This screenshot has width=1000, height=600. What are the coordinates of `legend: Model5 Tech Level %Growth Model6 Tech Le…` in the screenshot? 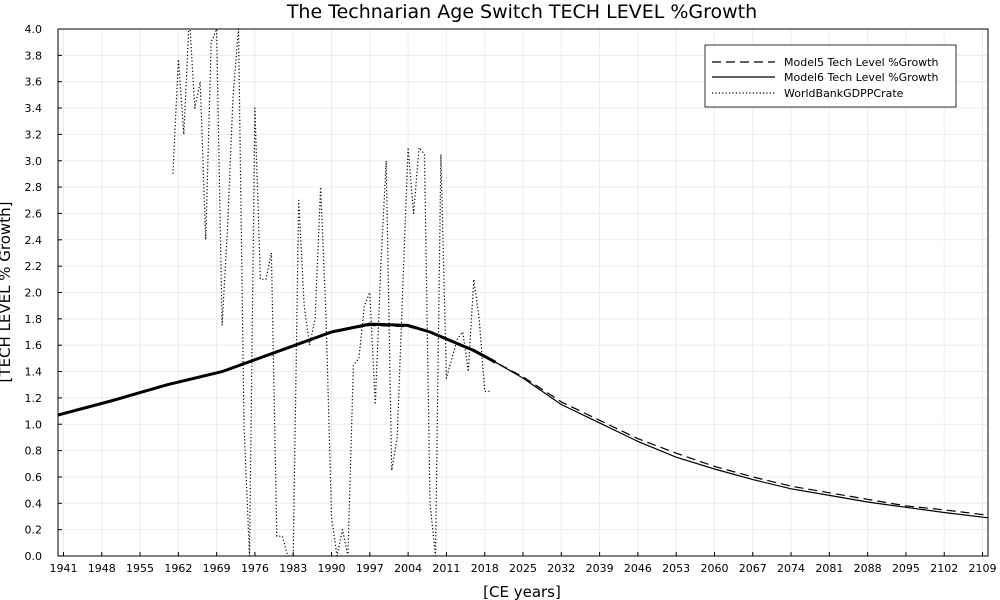 It's located at (830, 76).